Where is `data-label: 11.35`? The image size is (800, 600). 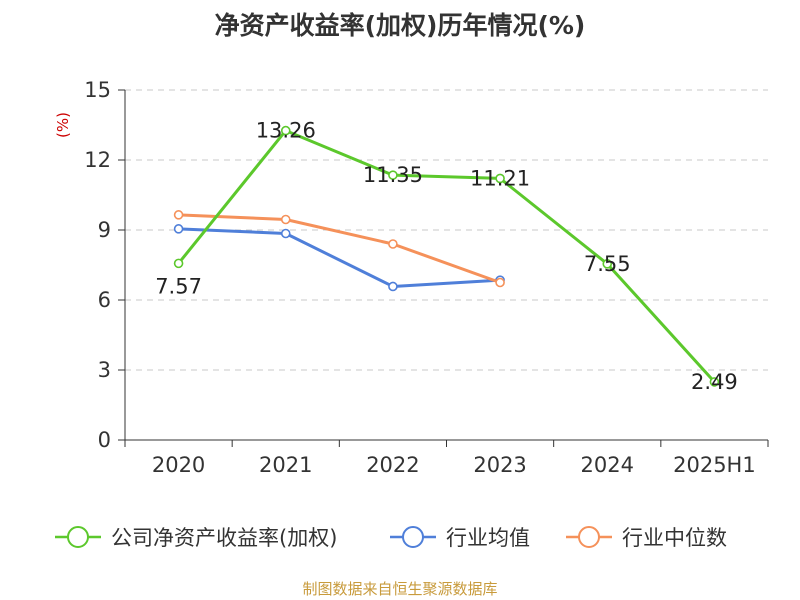
data-label: 11.35 is located at coordinates (393, 175).